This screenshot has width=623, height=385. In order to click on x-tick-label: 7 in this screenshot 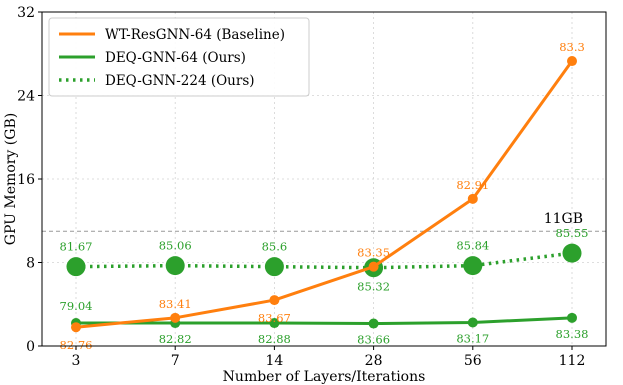, I will do `click(175, 361)`.